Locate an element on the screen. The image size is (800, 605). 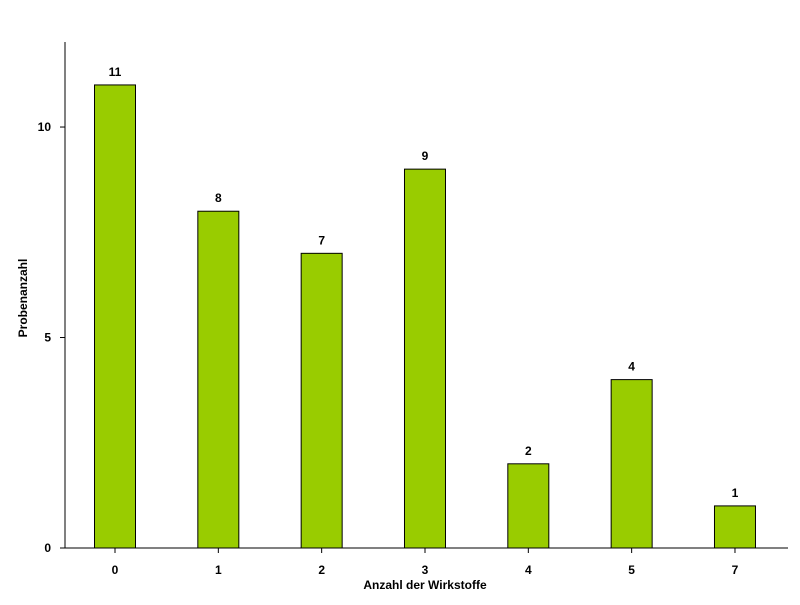
data-label: 7 is located at coordinates (321, 240).